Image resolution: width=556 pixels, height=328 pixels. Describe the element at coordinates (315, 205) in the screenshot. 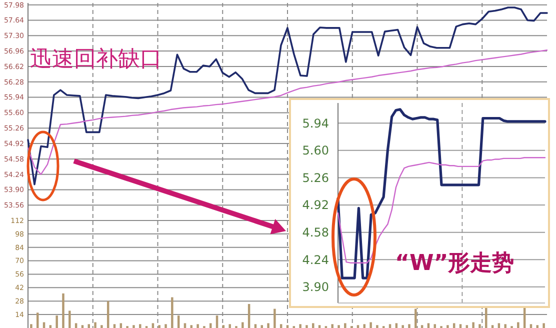

I see `y-tick-label: 4.92` at that location.